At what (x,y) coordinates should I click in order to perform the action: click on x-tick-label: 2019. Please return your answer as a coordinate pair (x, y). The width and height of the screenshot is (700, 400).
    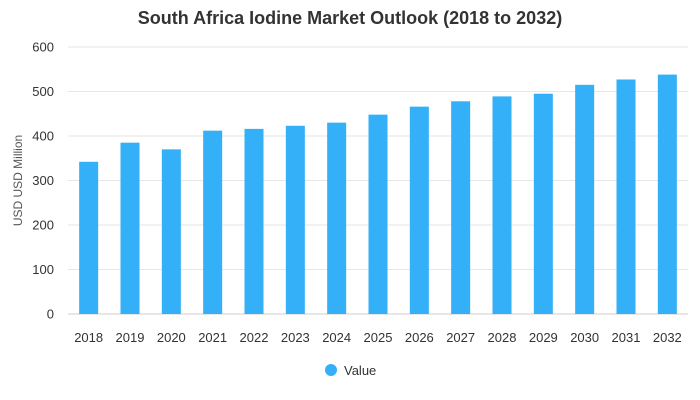
    Looking at the image, I should click on (130, 337).